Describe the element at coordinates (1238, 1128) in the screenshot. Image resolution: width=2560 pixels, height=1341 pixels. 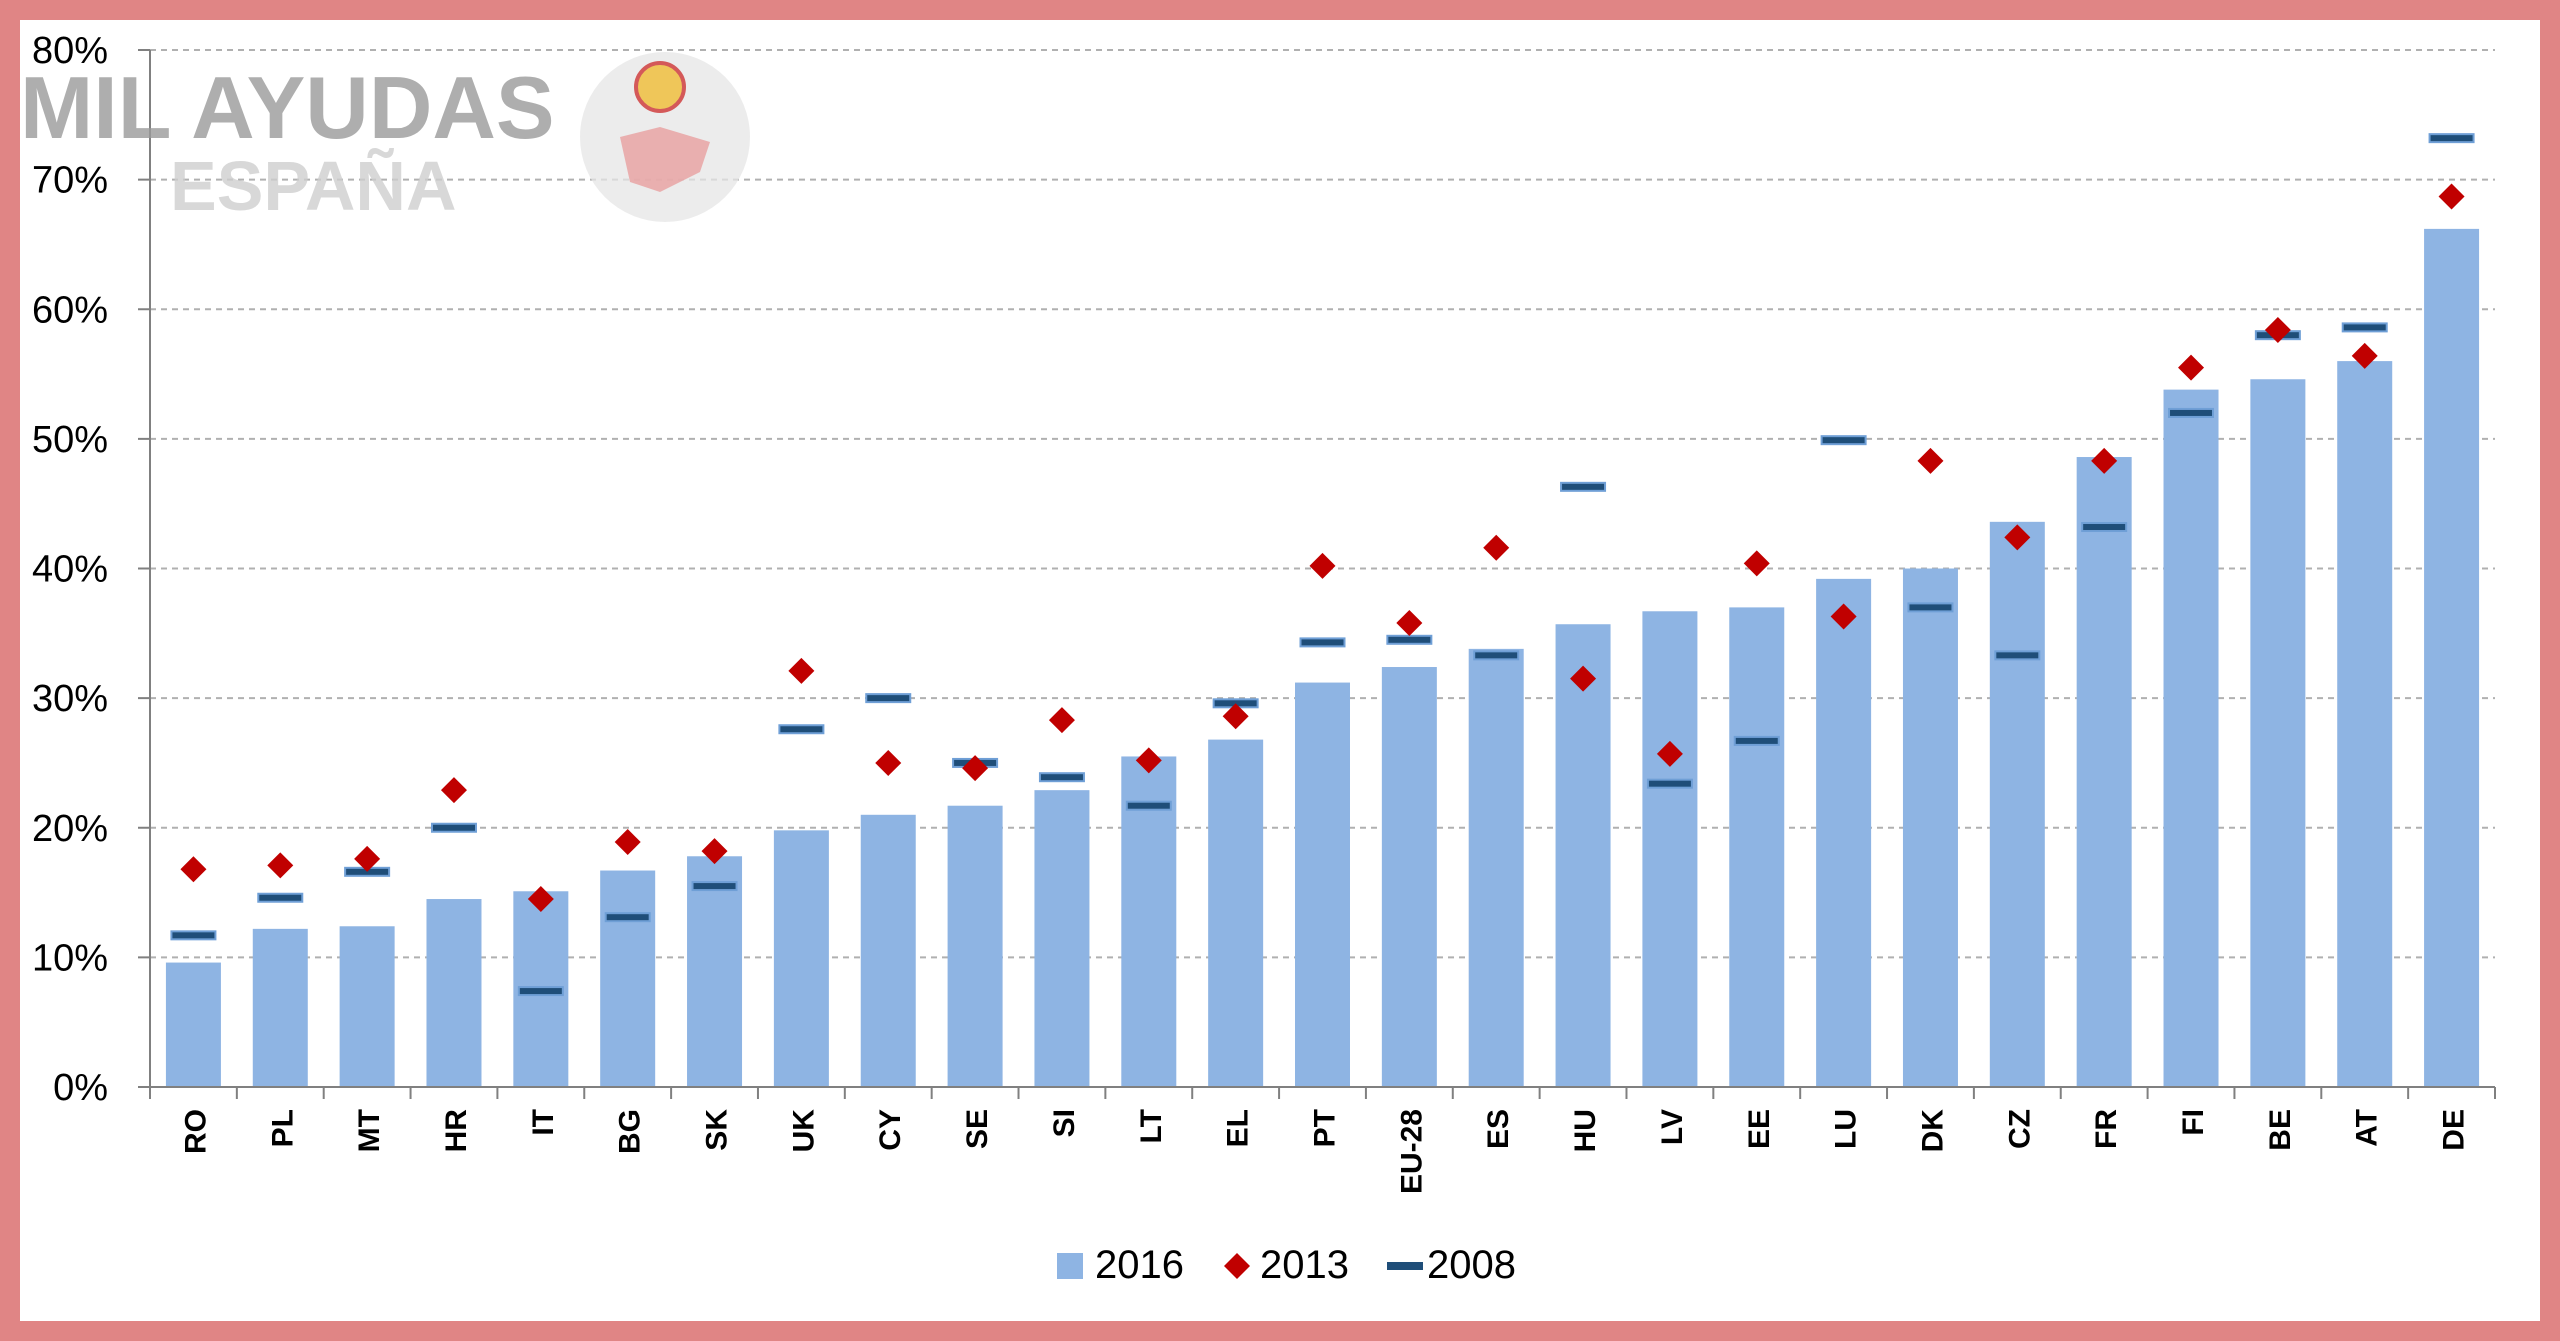
I see `x-tick-label: EL` at that location.